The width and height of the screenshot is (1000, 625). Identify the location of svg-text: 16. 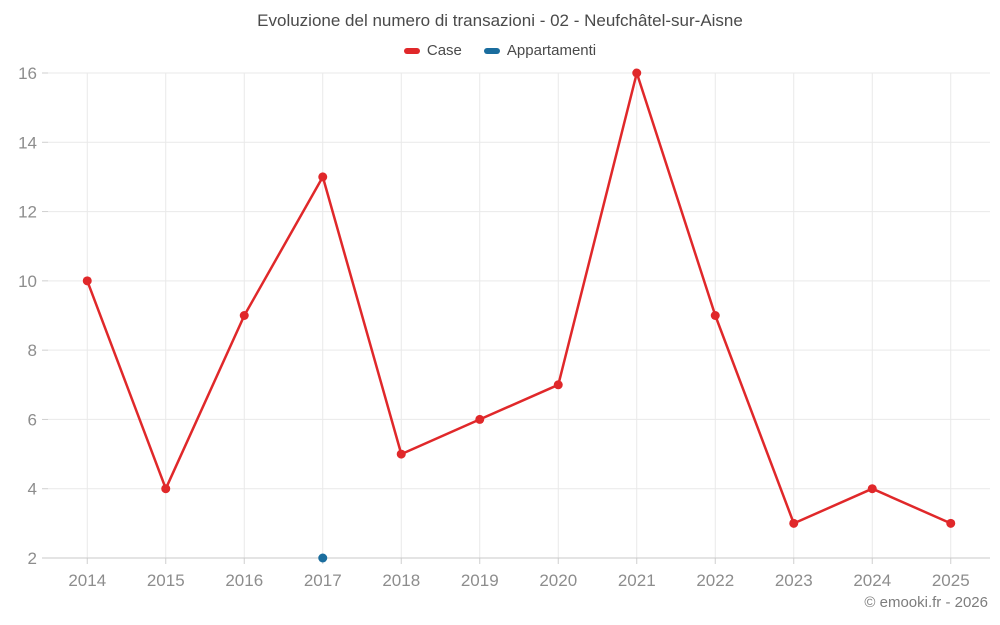
(27, 73).